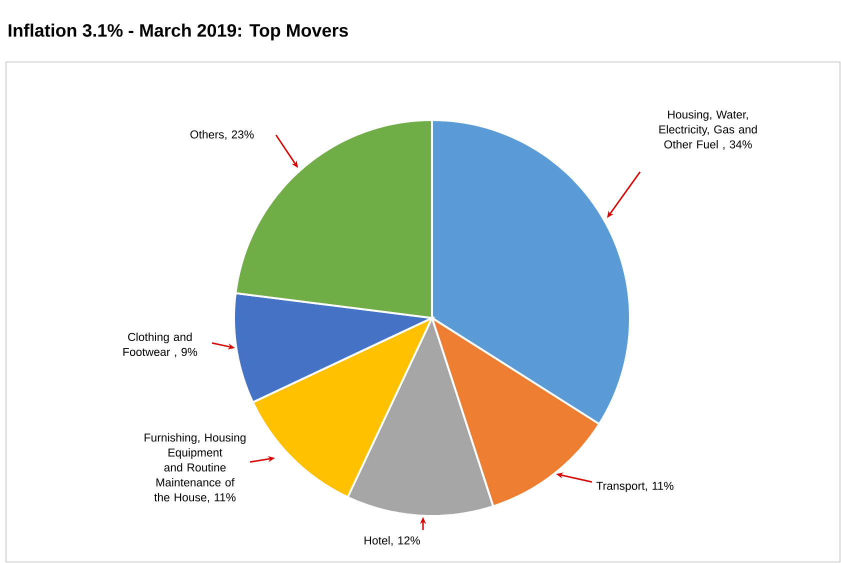 Image resolution: width=841 pixels, height=563 pixels. What do you see at coordinates (195, 468) in the screenshot?
I see `slice-label: Furnishing, Housing Equipment and Routine Maintenance of the House, 11%` at bounding box center [195, 468].